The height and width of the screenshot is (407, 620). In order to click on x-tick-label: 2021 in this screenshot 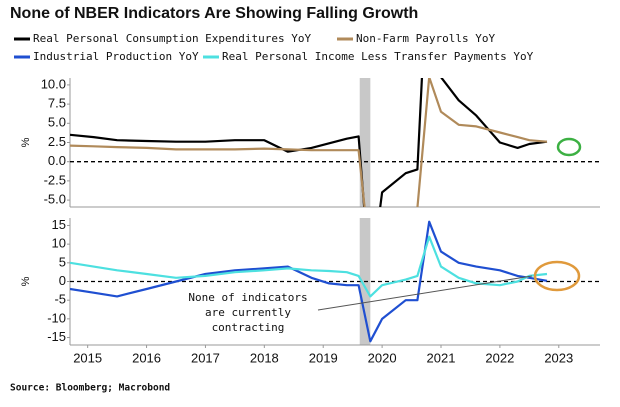, I will do `click(441, 357)`.